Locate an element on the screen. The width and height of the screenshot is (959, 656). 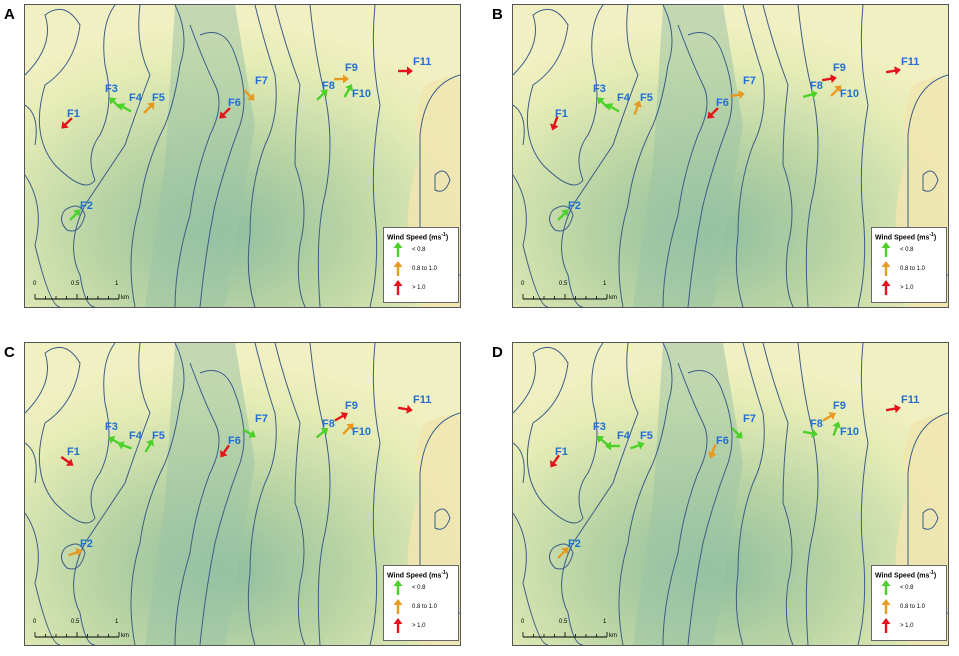
wind-arrow-f7 is located at coordinates (737, 97).